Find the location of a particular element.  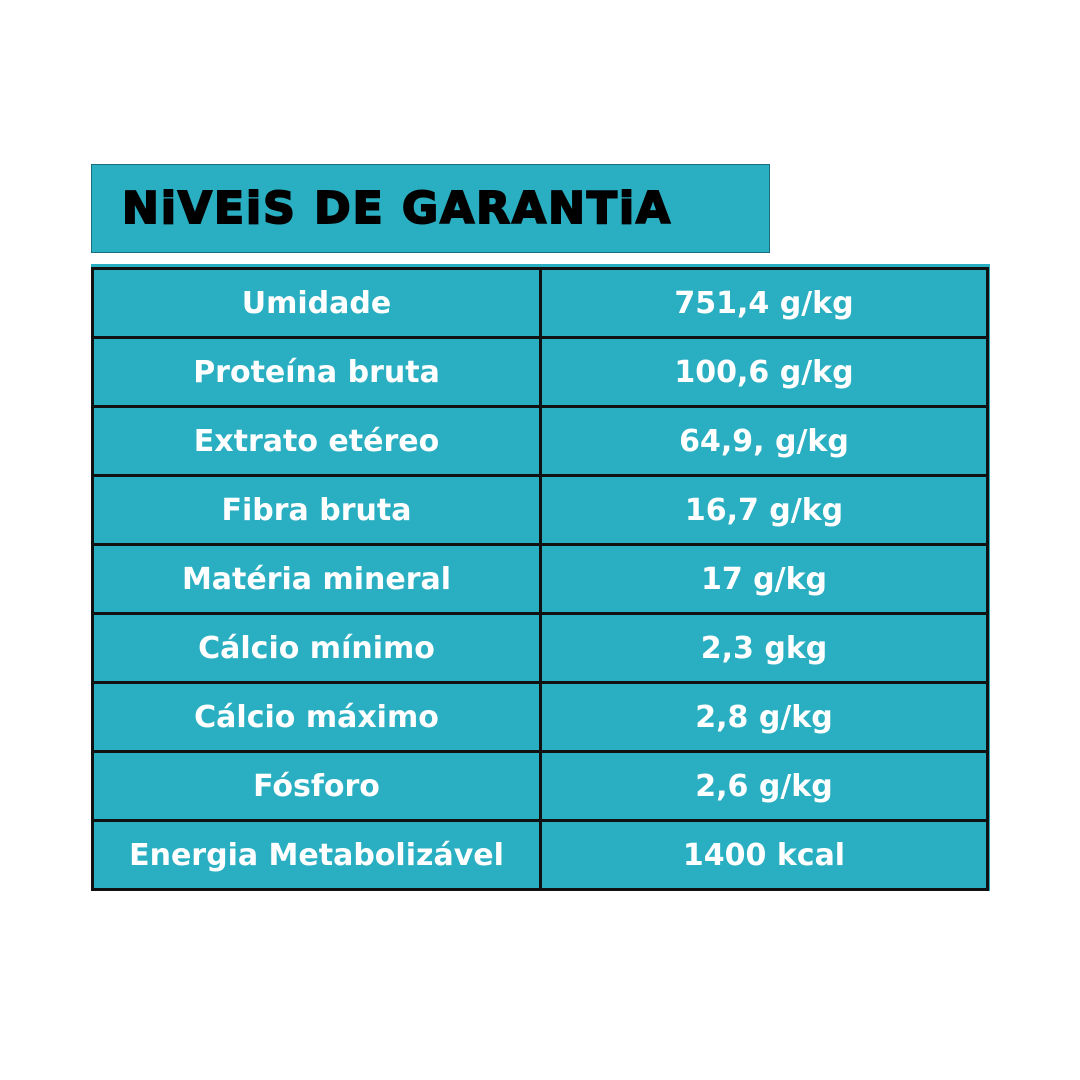

table-row: Extrato etéreo 64,9, g/kg is located at coordinates (540, 441).